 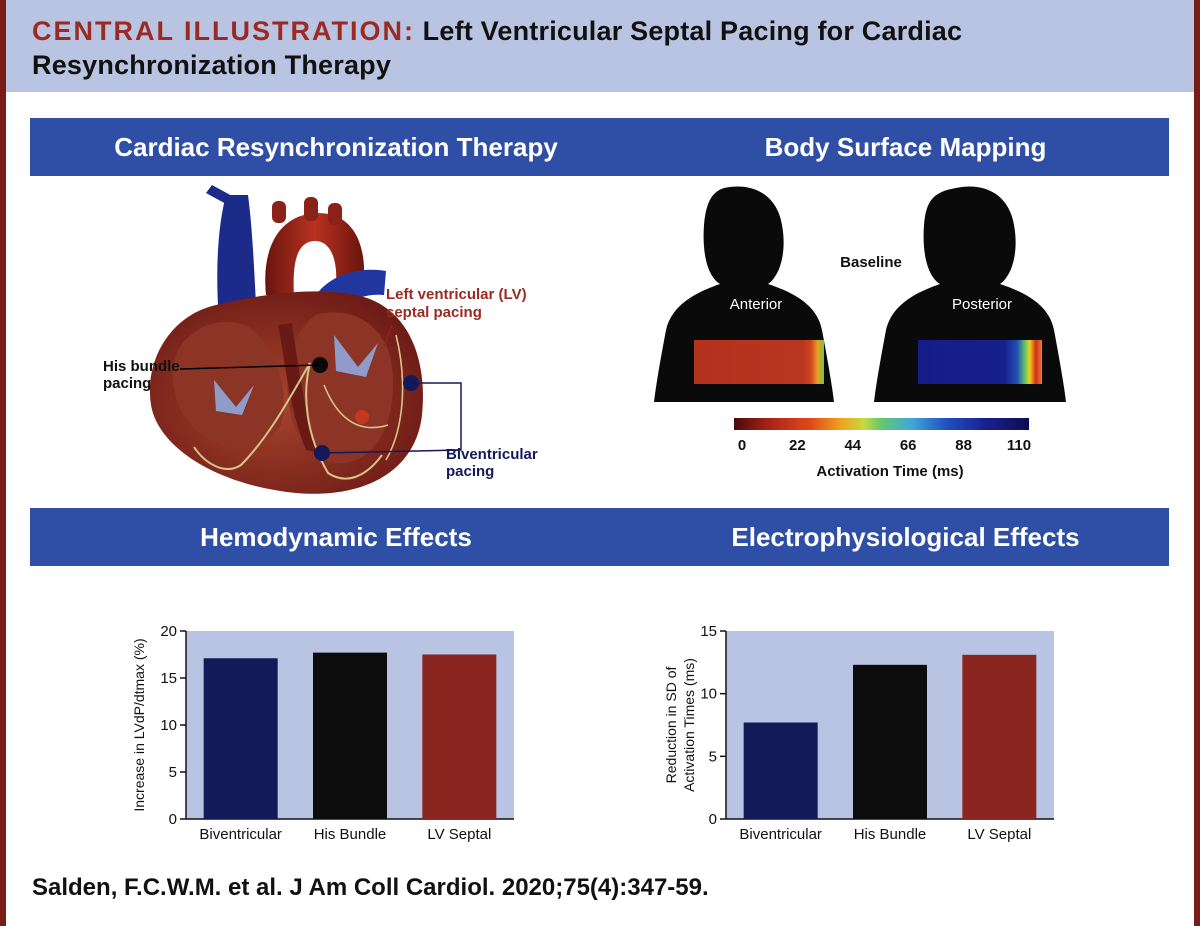 I want to click on color-scale-bar, so click(x=881, y=424).